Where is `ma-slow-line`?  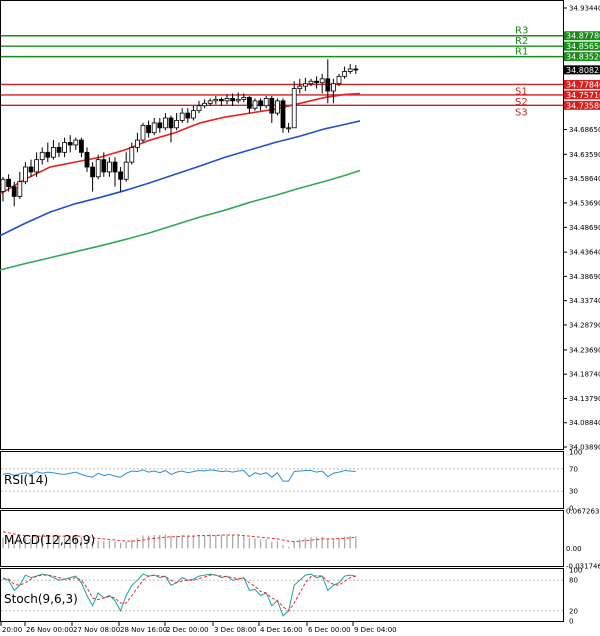 ma-slow-line is located at coordinates (180, 220).